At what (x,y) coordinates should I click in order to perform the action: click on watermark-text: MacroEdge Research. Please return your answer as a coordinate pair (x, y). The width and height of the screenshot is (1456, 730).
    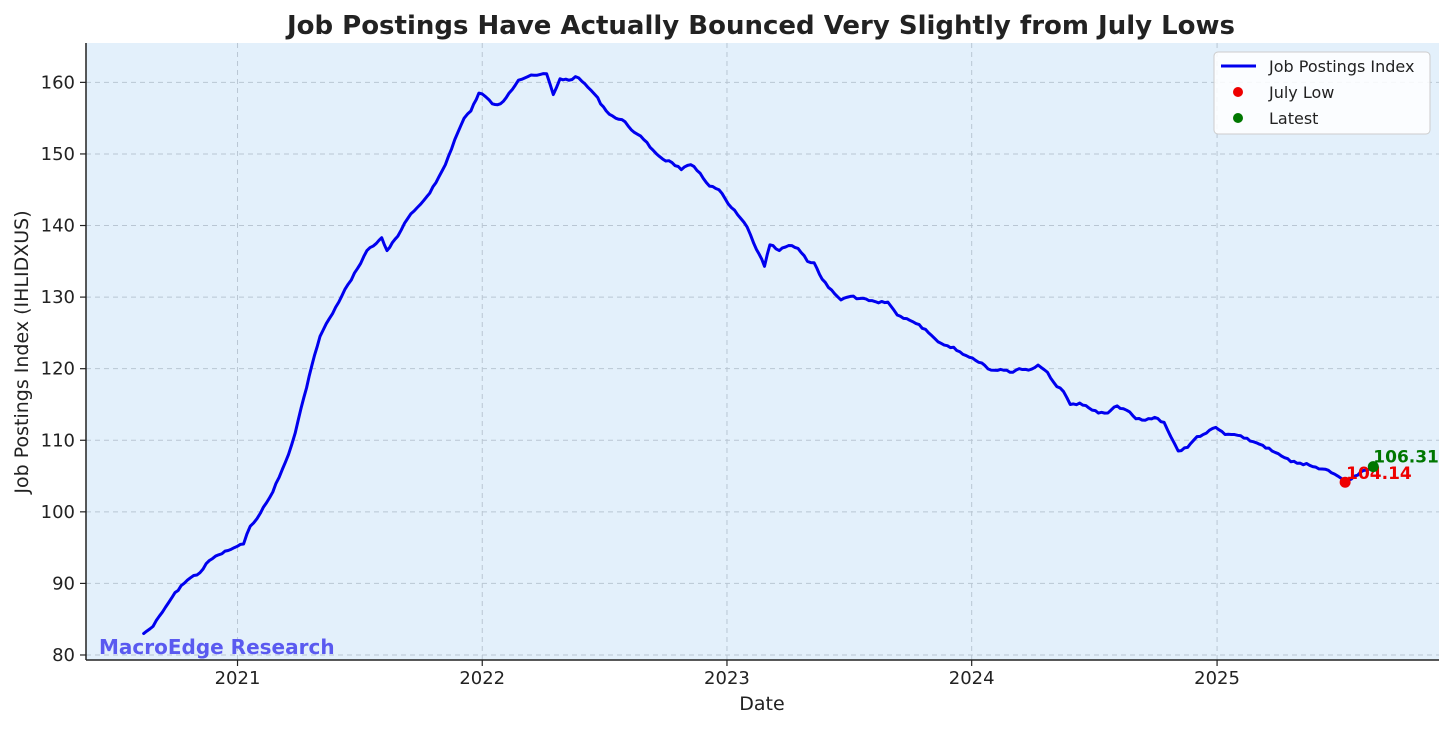
    Looking at the image, I should click on (217, 647).